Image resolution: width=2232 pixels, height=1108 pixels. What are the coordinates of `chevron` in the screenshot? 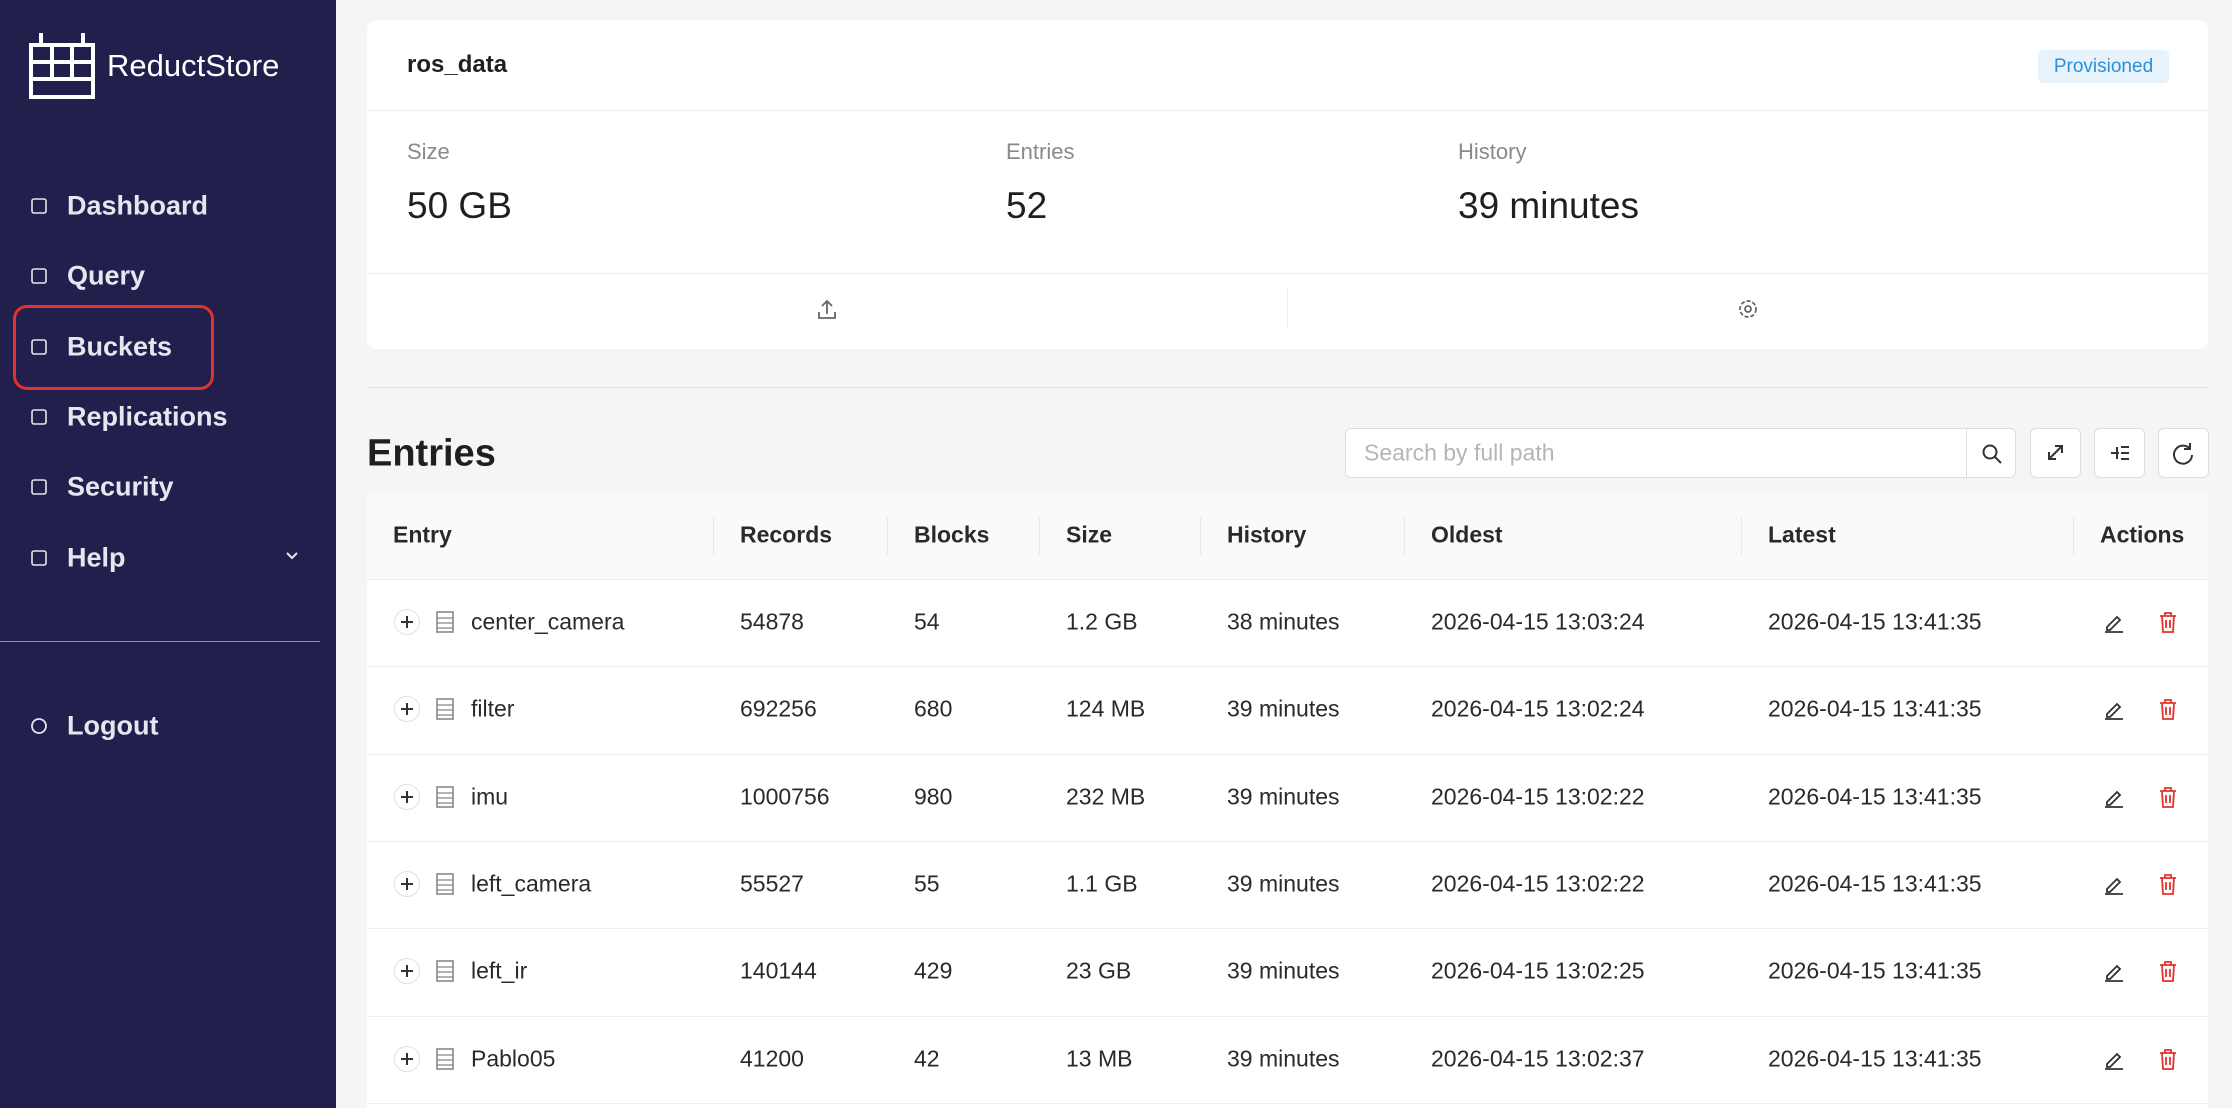 It's located at (292, 556).